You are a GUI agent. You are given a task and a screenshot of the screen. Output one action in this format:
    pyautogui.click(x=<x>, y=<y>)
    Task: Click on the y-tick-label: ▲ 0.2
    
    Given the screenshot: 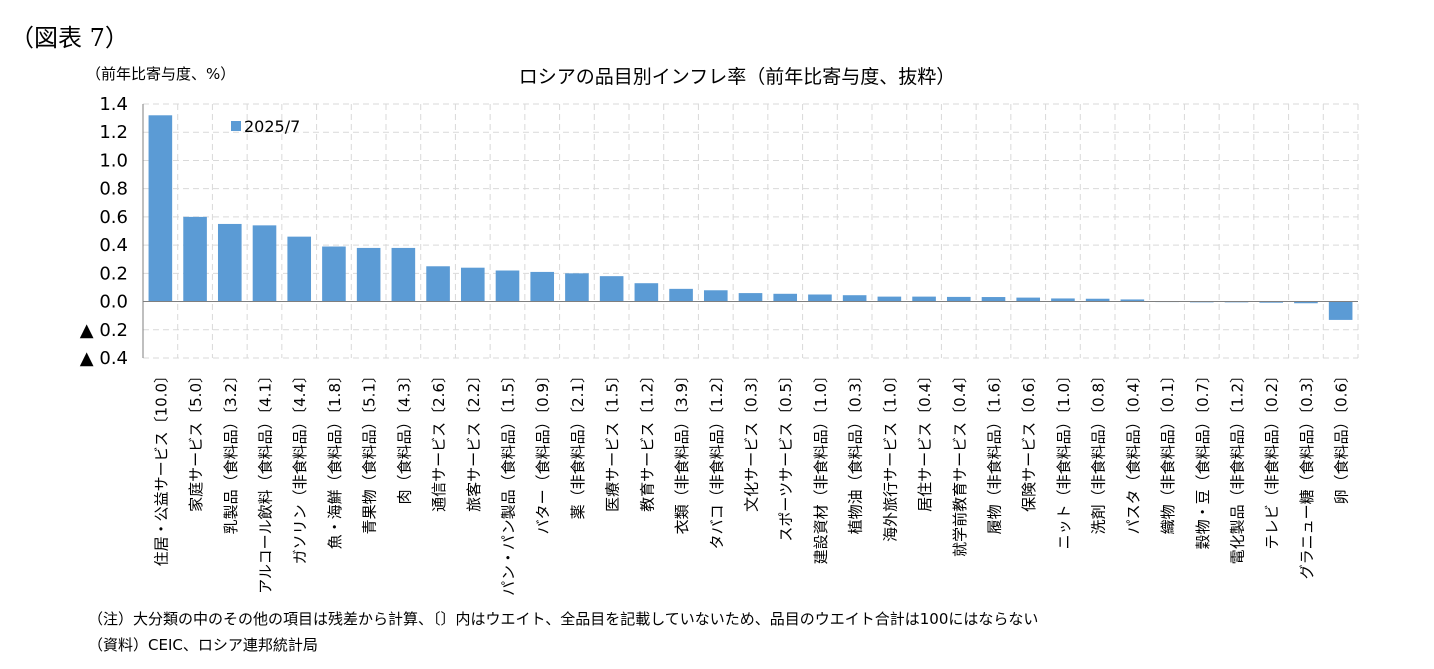 What is the action you would take?
    pyautogui.click(x=104, y=330)
    